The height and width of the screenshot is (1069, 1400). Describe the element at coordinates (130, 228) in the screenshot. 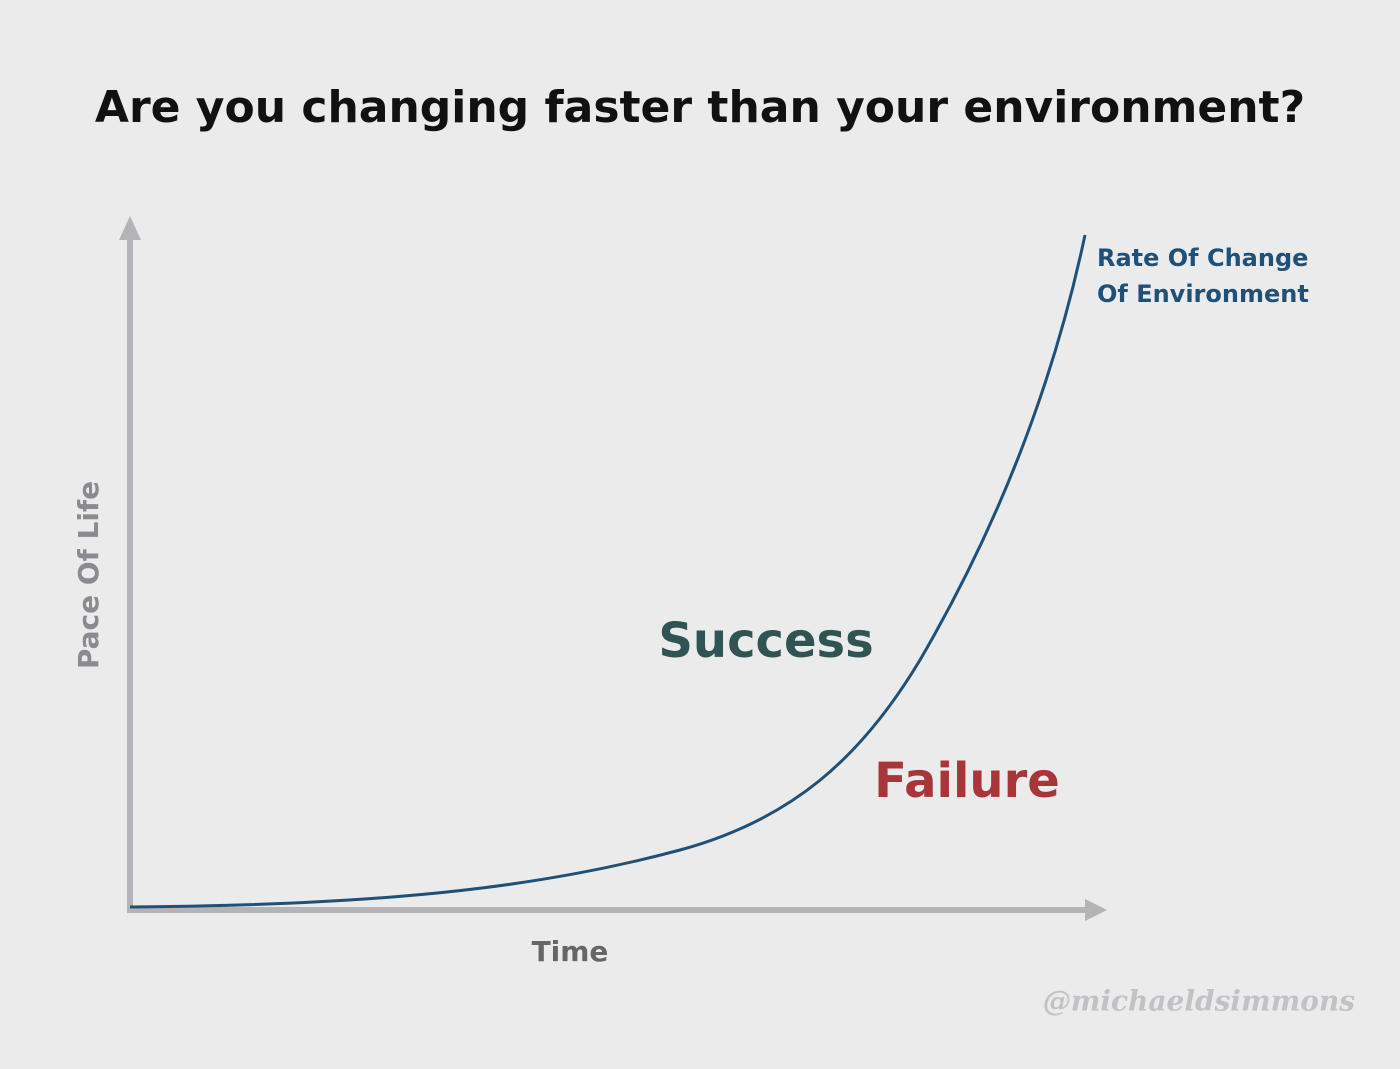

I see `y-arrow` at that location.